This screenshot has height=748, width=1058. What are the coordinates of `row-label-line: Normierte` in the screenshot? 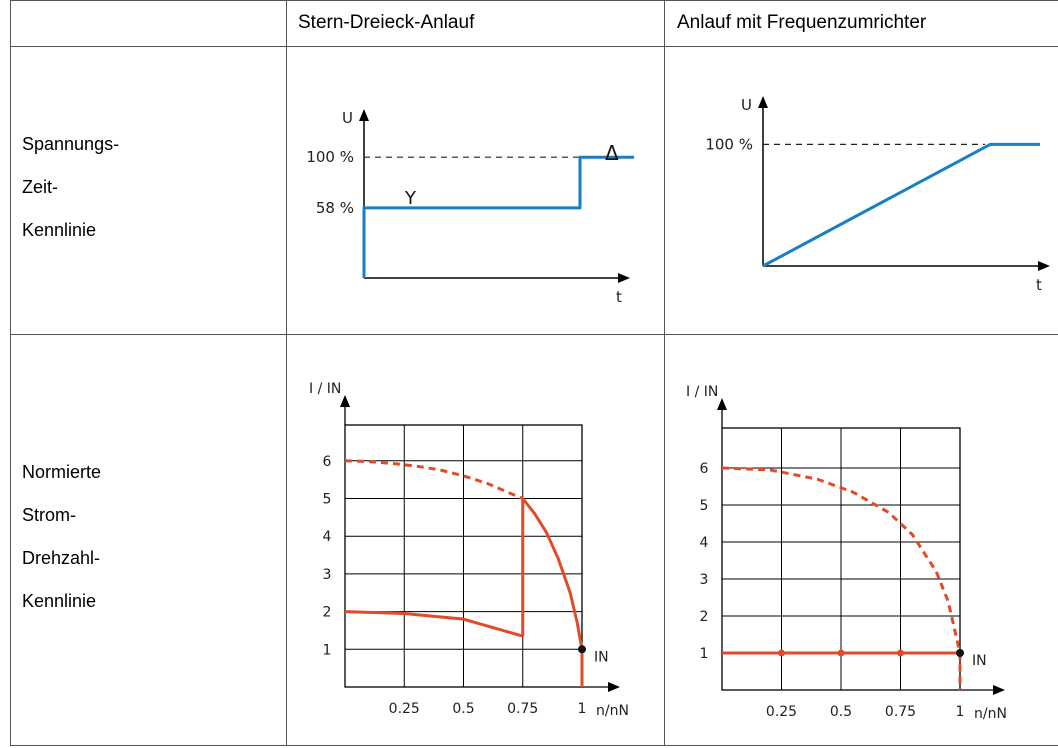 It's located at (62, 472).